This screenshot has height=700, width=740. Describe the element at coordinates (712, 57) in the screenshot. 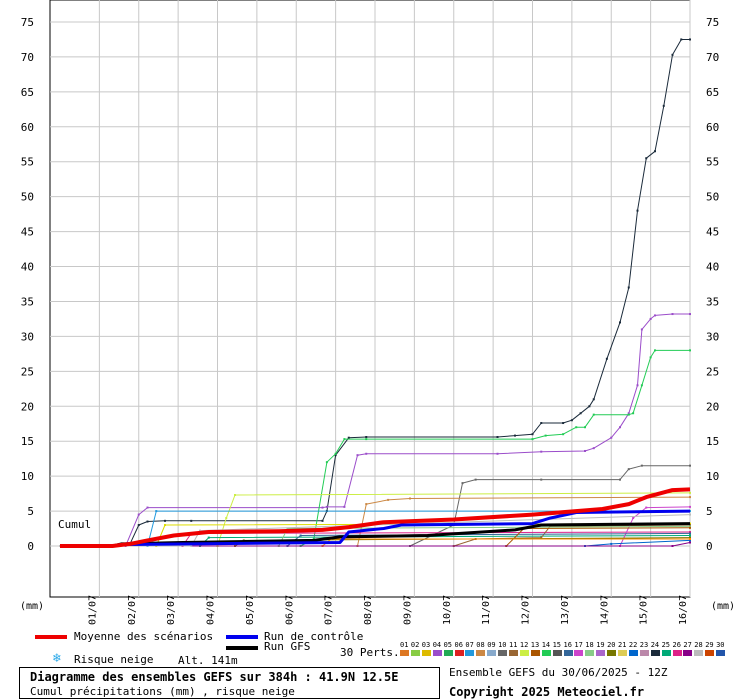

I see `y-tick-label-right: 70` at that location.